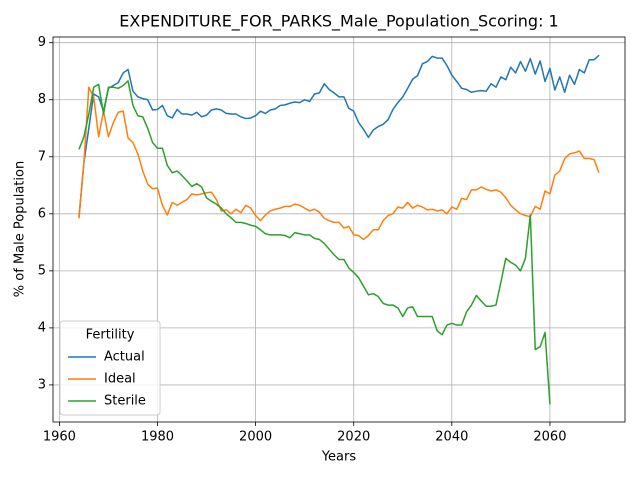 This screenshot has width=640, height=480. I want to click on x-axis-label: Years, so click(339, 457).